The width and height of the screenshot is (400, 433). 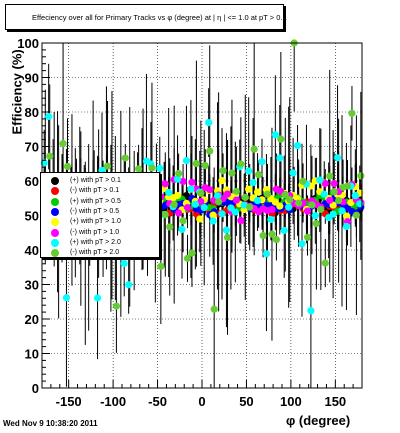 What do you see at coordinates (32, 147) in the screenshot?
I see `y-tick-label: 70` at bounding box center [32, 147].